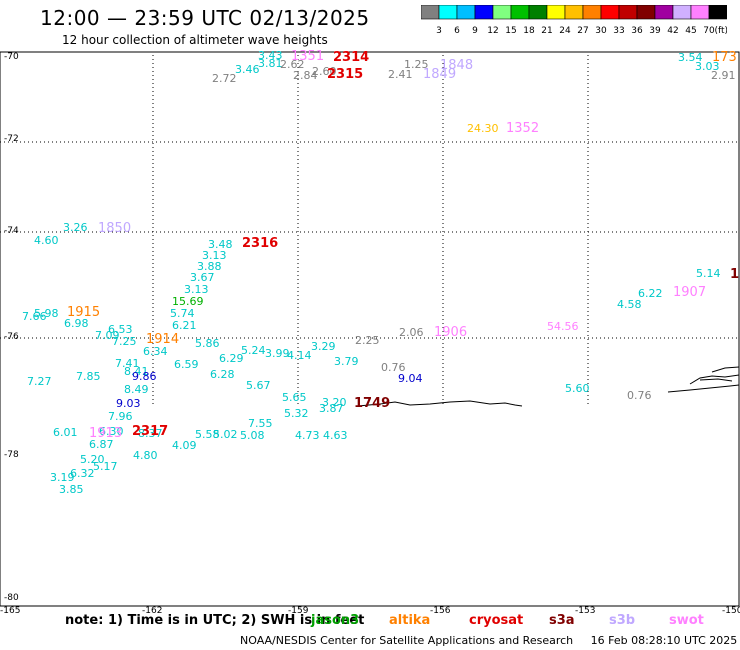 This screenshot has height=650, width=740. What do you see at coordinates (345, 74) in the screenshot?
I see `pass-time-label: 2315` at bounding box center [345, 74].